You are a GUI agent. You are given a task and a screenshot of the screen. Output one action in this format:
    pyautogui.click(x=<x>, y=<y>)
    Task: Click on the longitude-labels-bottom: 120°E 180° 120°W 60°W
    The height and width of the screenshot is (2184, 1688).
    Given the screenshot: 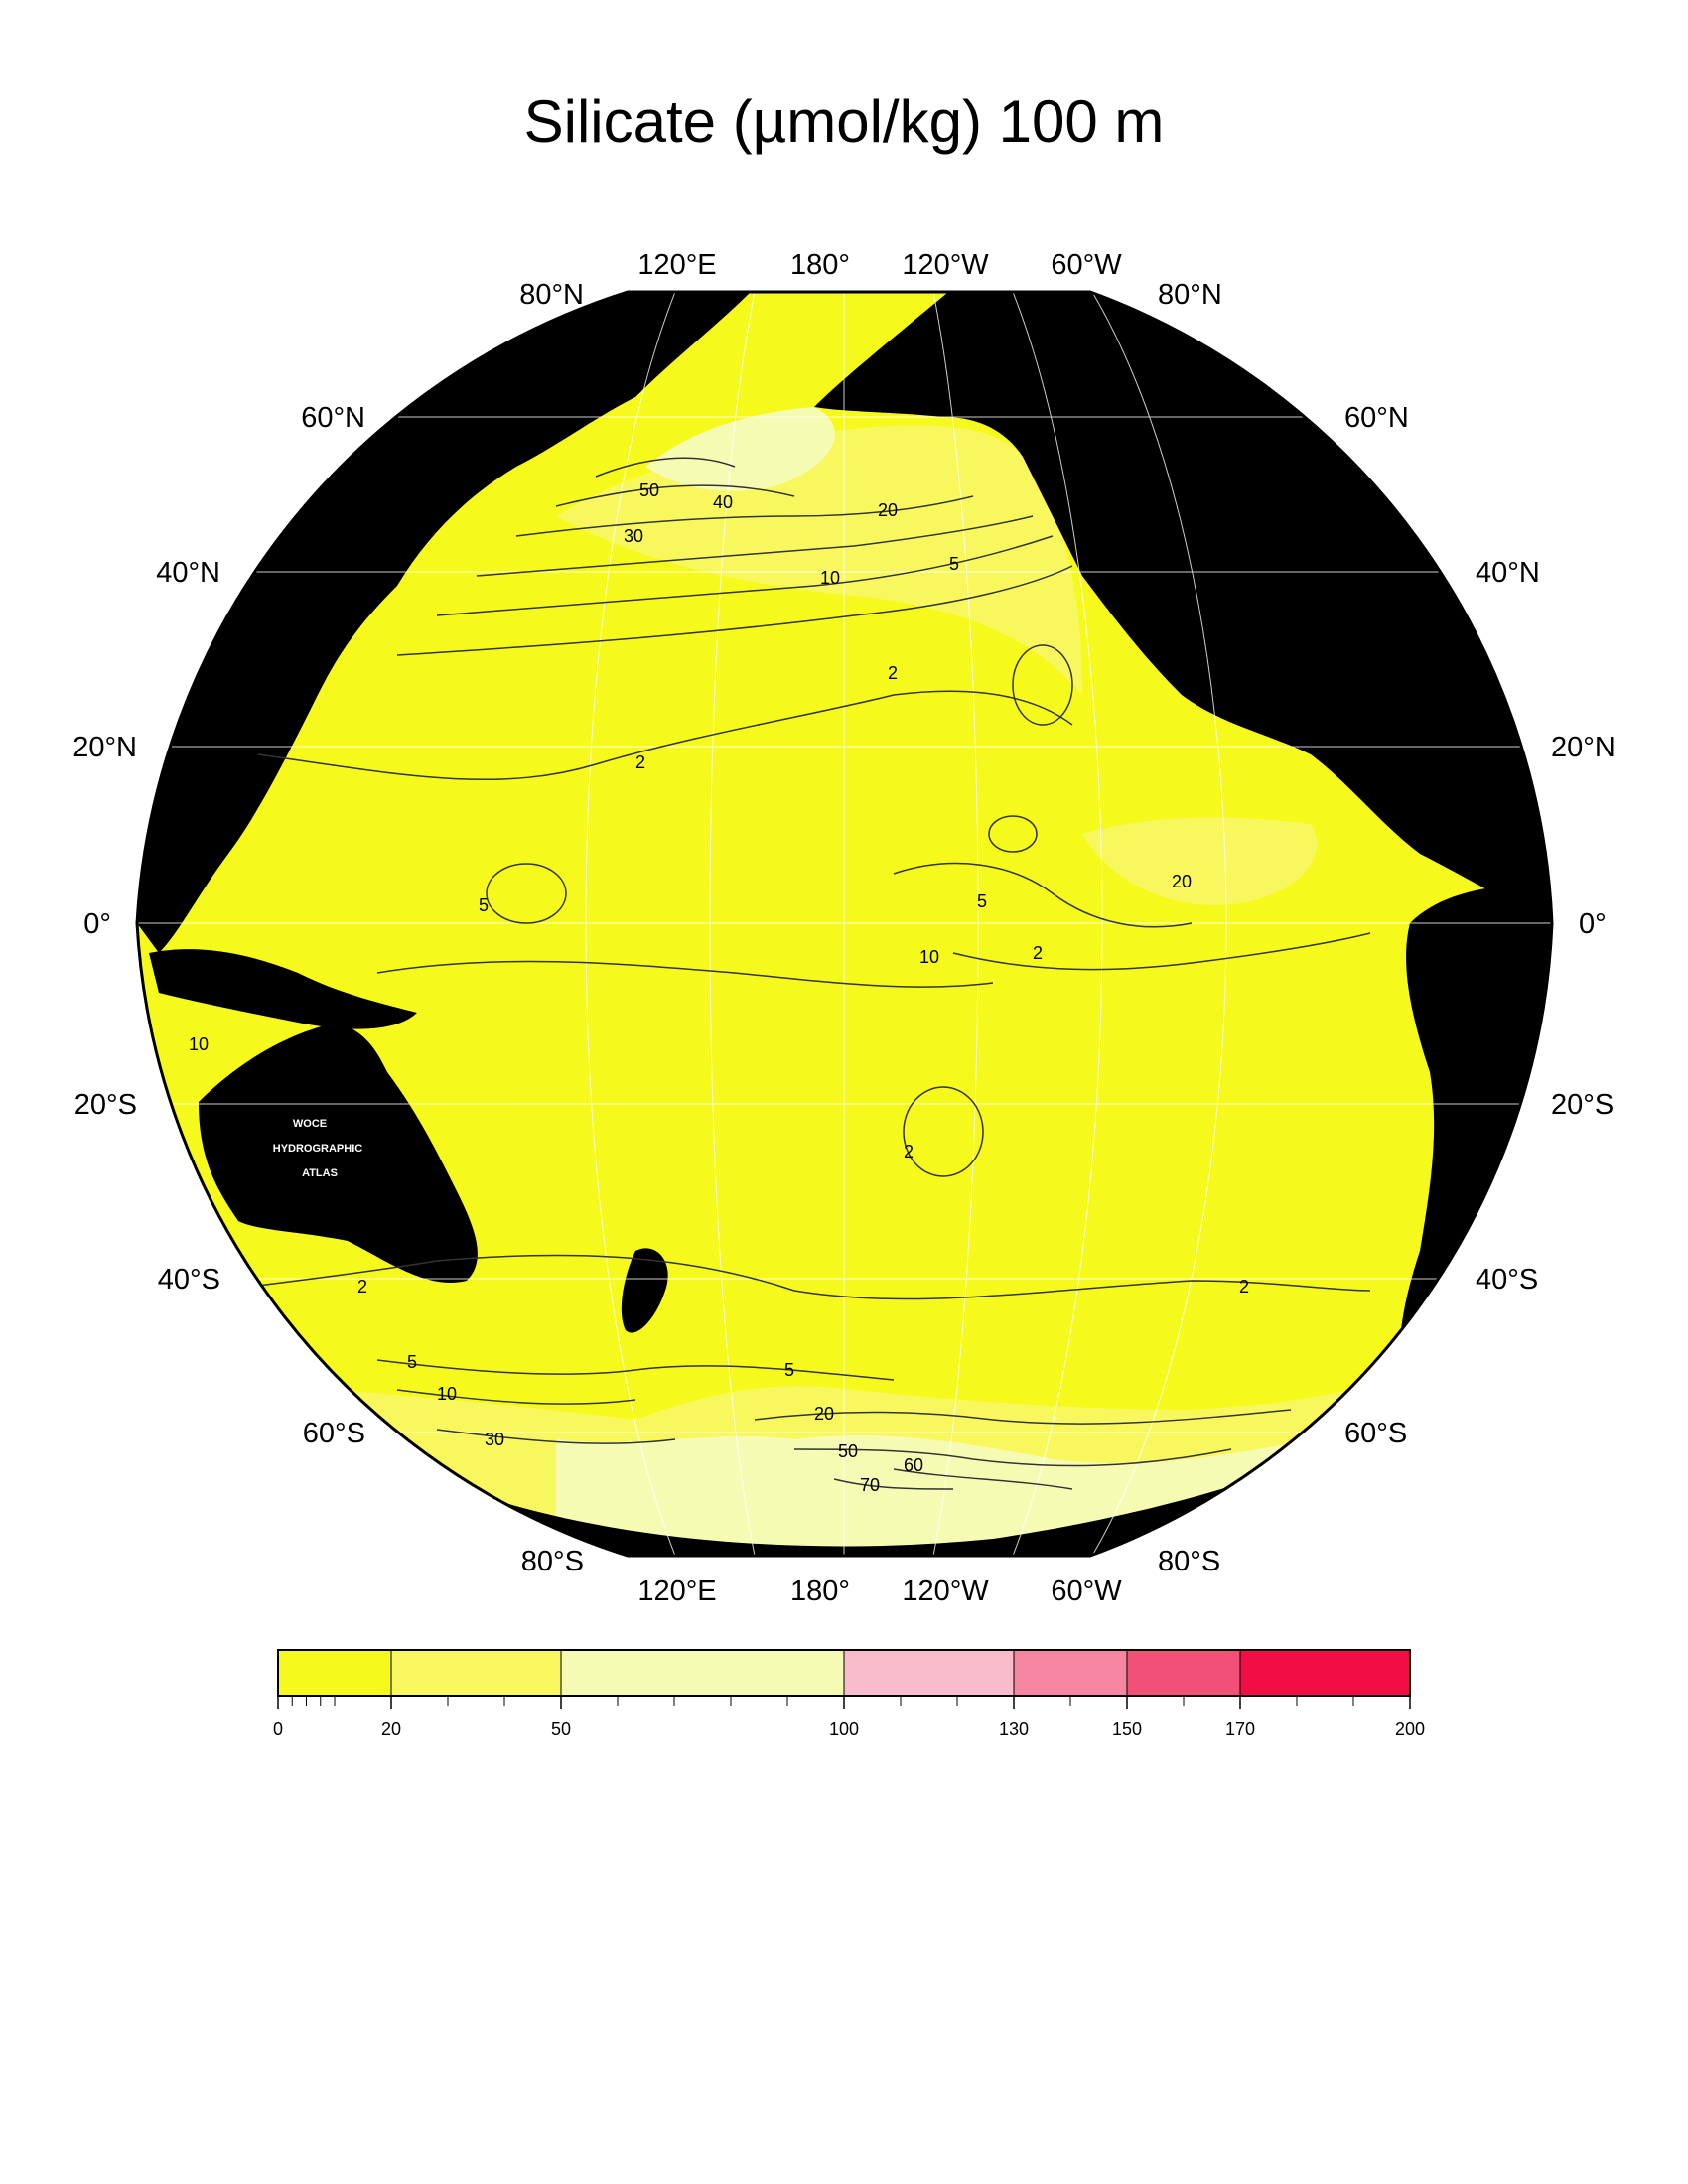 What is the action you would take?
    pyautogui.click(x=879, y=1591)
    